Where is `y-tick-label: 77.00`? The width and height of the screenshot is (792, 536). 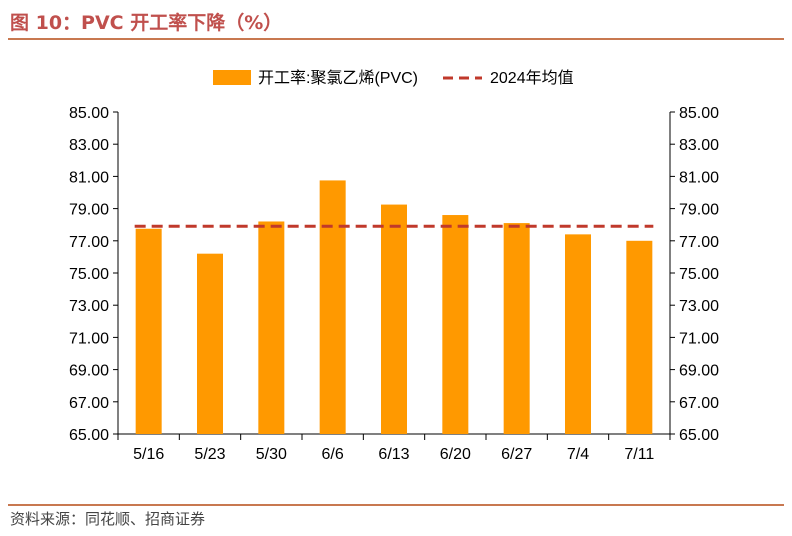
y-tick-label: 77.00 is located at coordinates (89, 242).